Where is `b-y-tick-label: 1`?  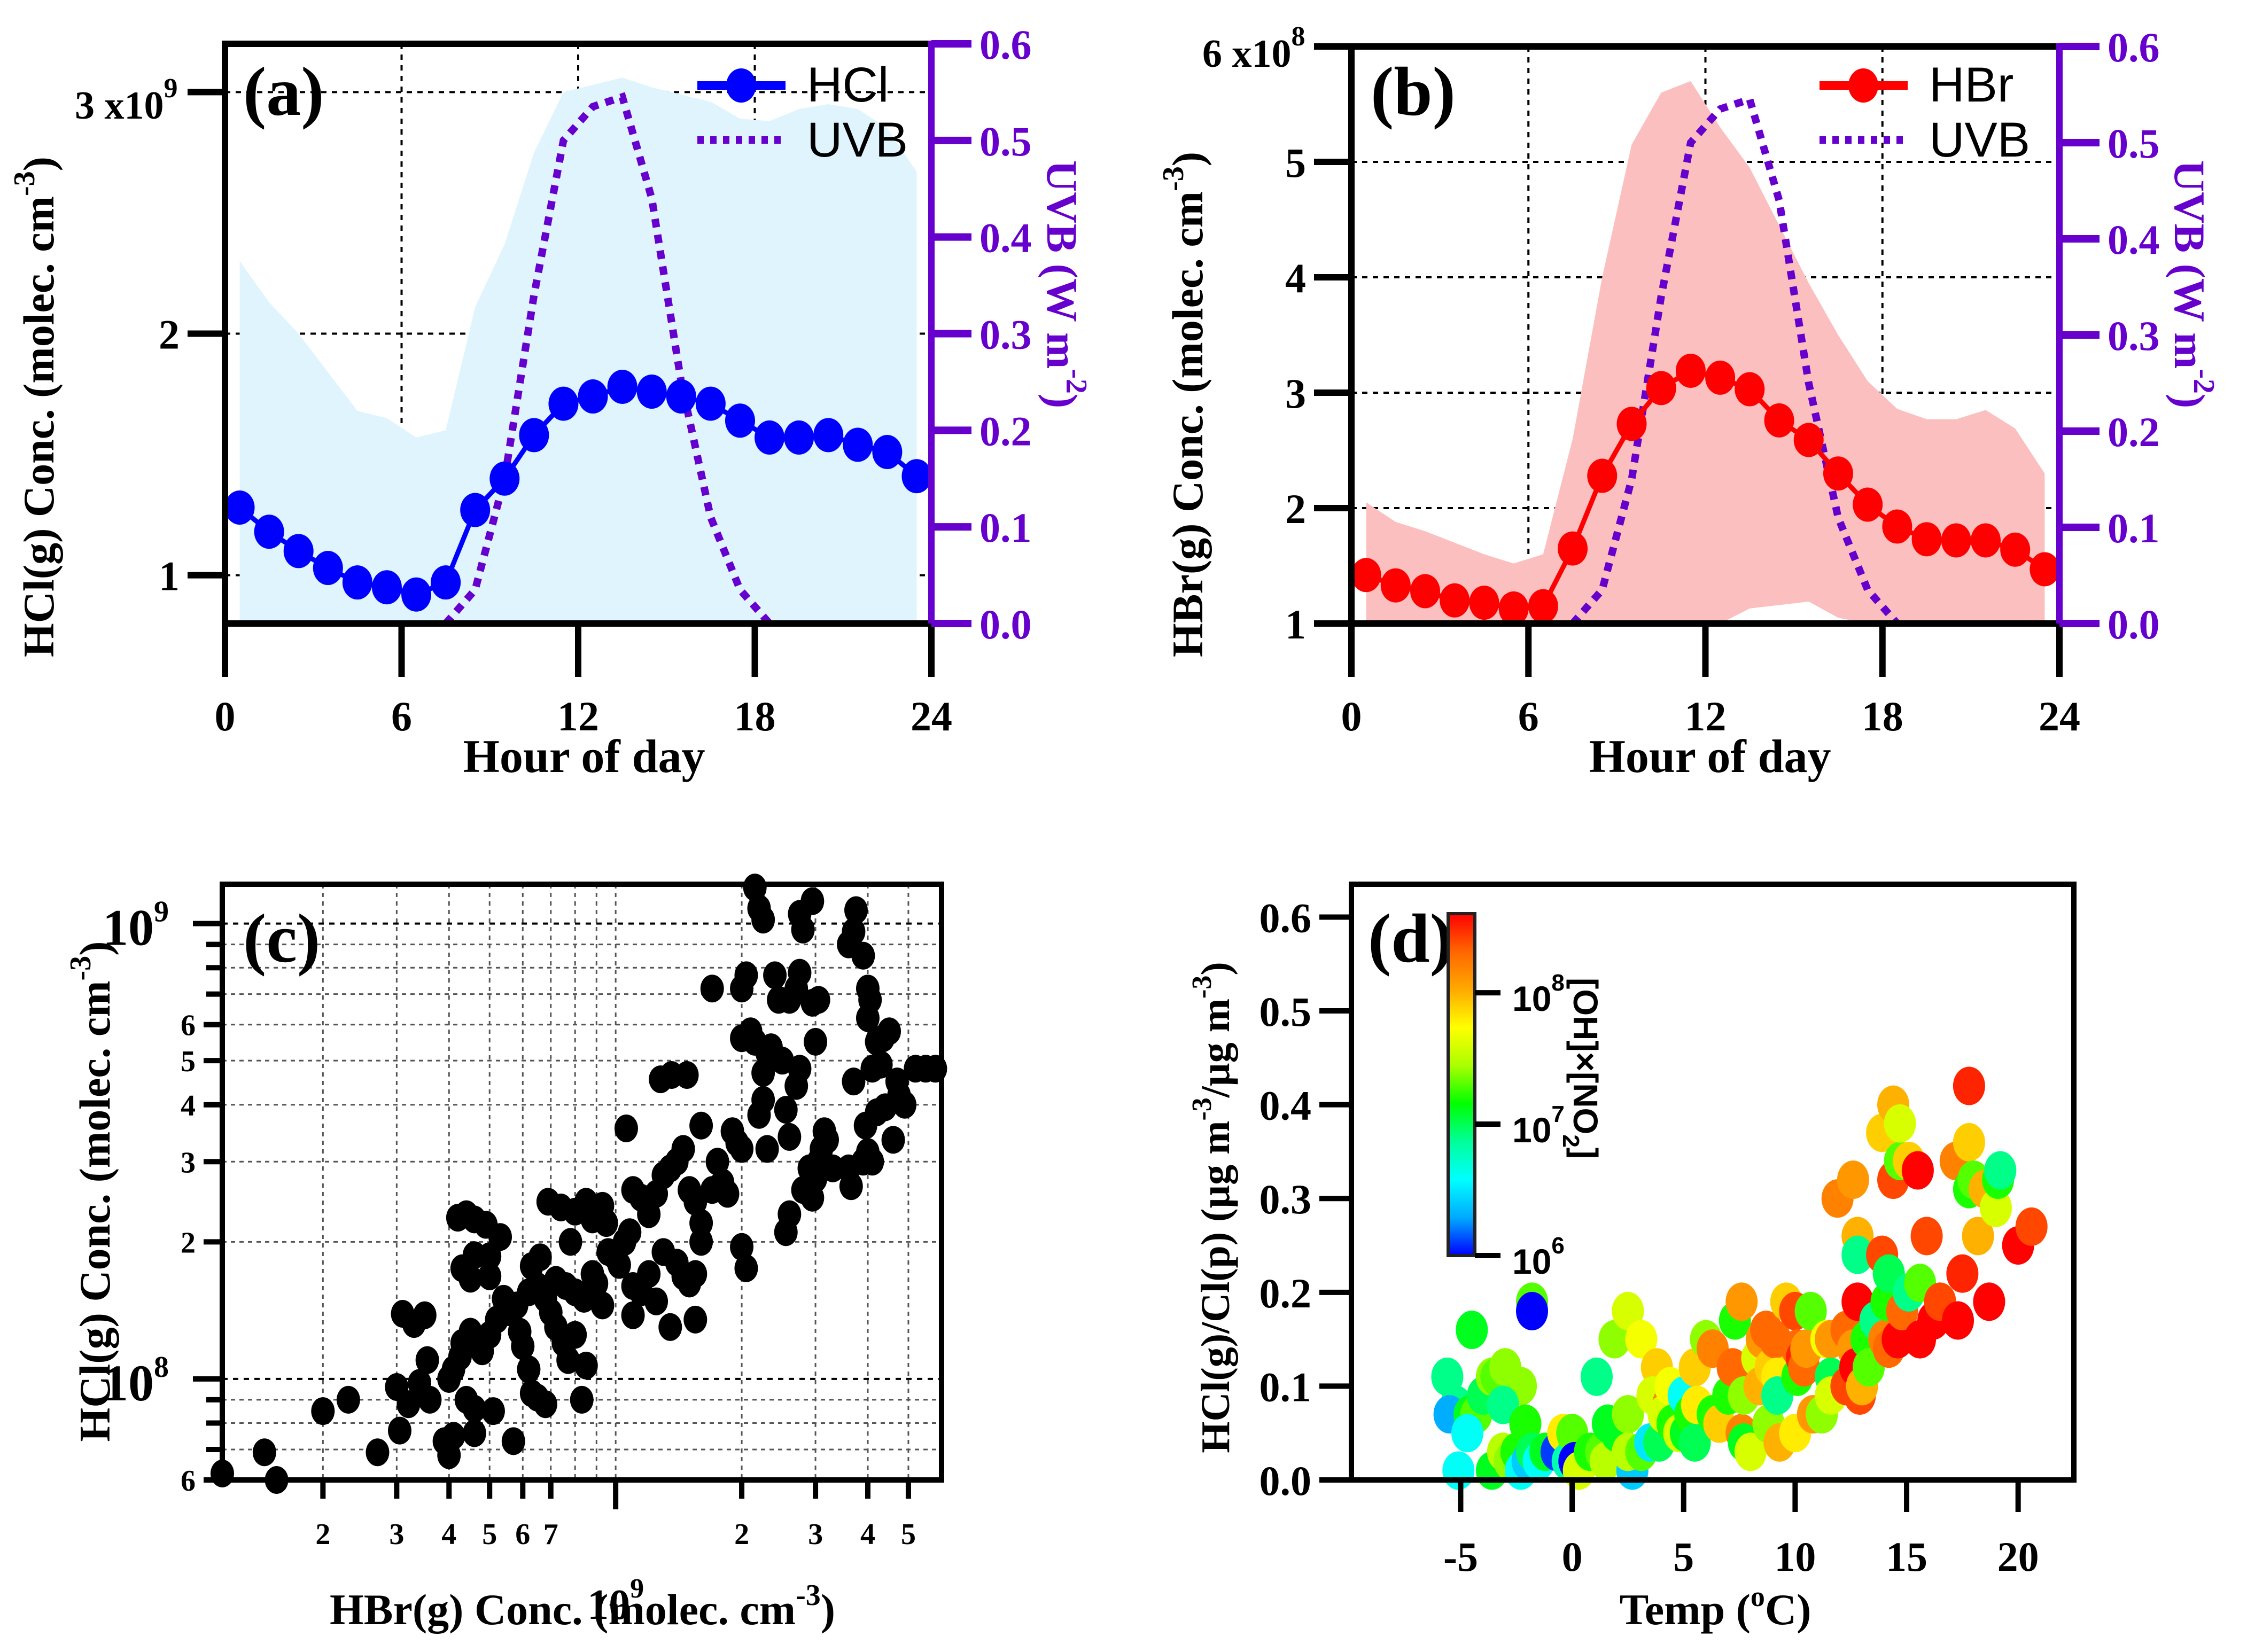 b-y-tick-label: 1 is located at coordinates (1295, 624).